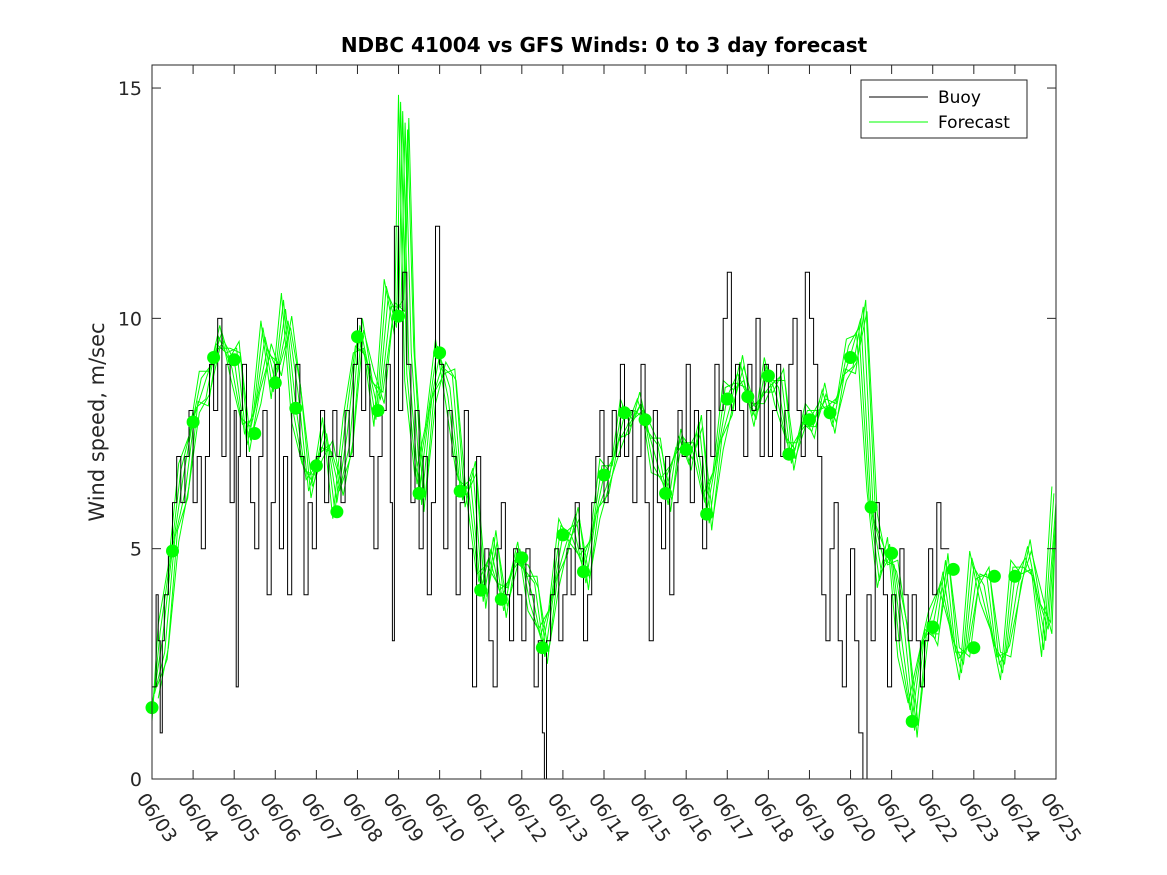  I want to click on x-tick-label: 06/15, so click(649, 817).